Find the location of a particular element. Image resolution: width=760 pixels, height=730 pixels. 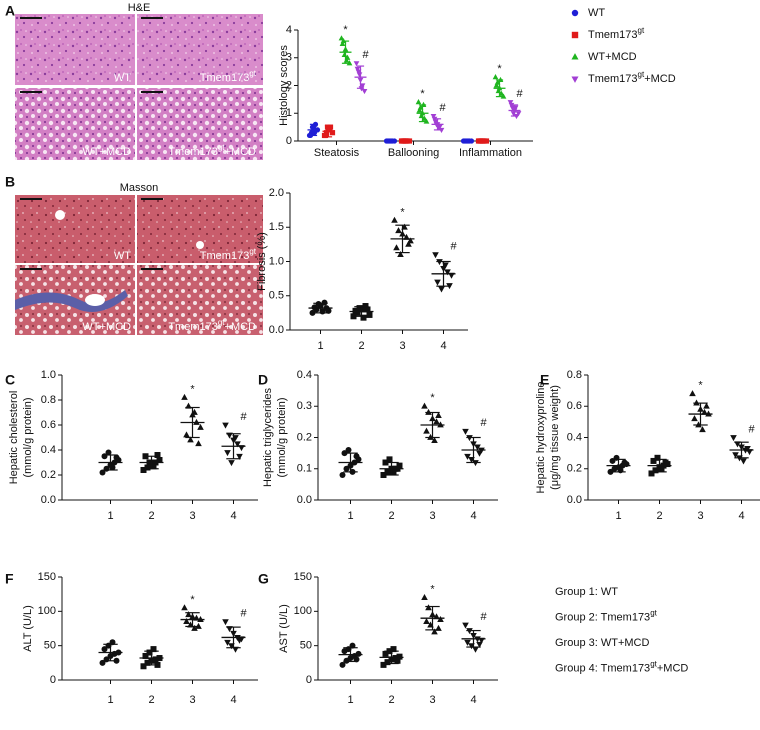

text-part: Group 1: WT is located at coordinates (586, 592).